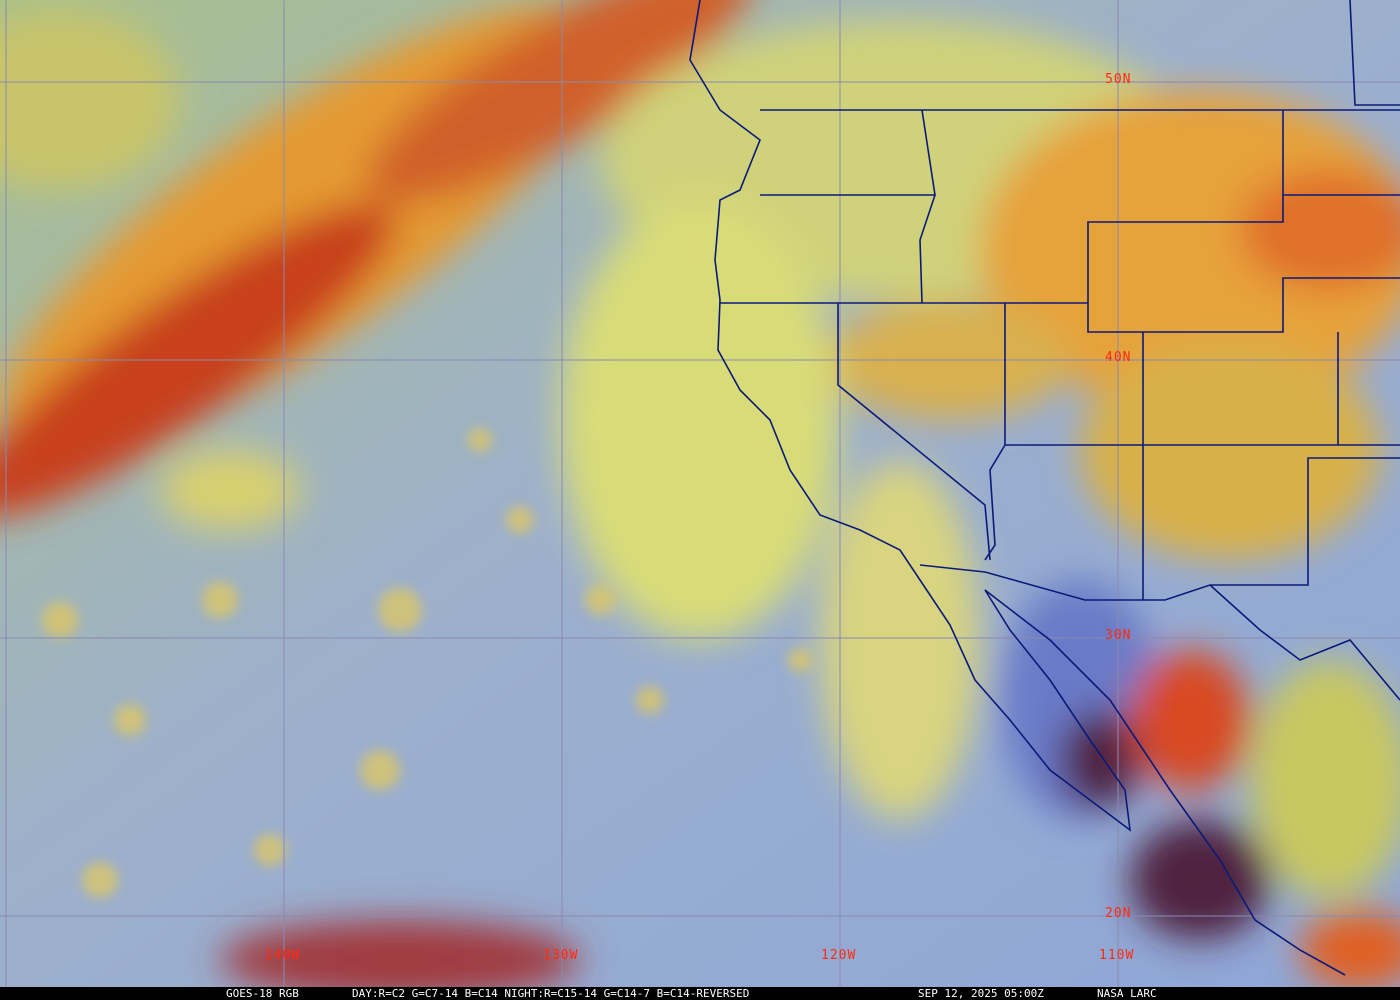 The width and height of the screenshot is (1400, 1000). Describe the element at coordinates (1118, 357) in the screenshot. I see `lat-label-40n: 40N` at that location.